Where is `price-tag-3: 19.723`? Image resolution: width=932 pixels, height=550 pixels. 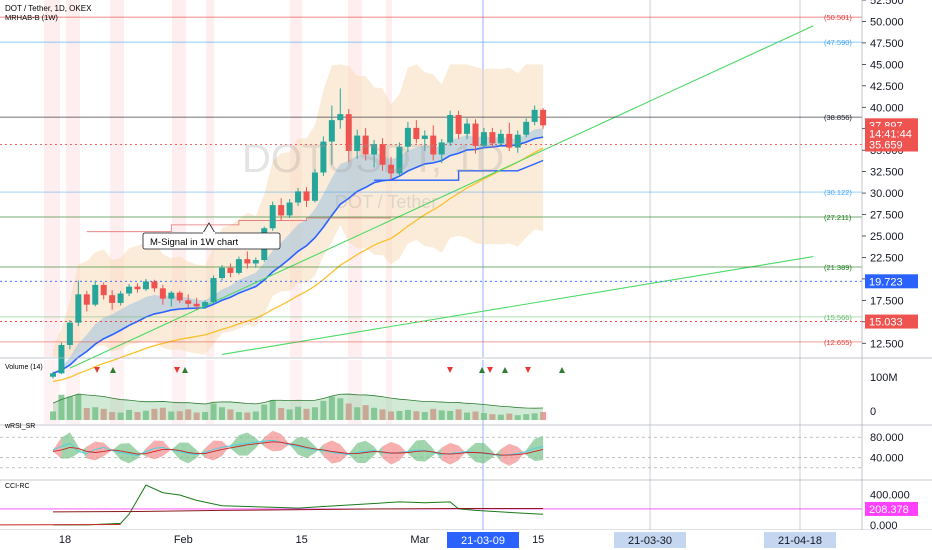
price-tag-3: 19.723 is located at coordinates (891, 281).